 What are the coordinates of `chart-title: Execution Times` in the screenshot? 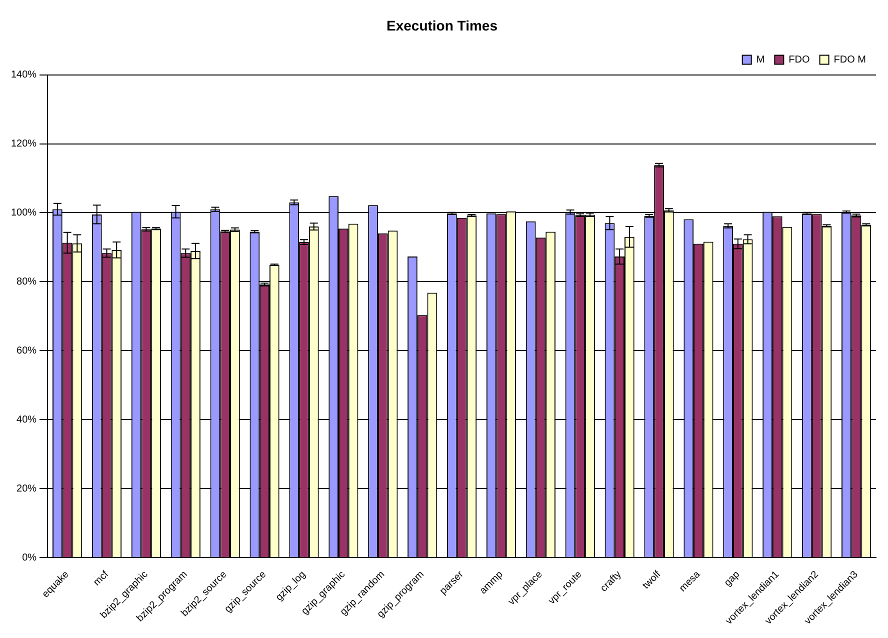 It's located at (442, 25).